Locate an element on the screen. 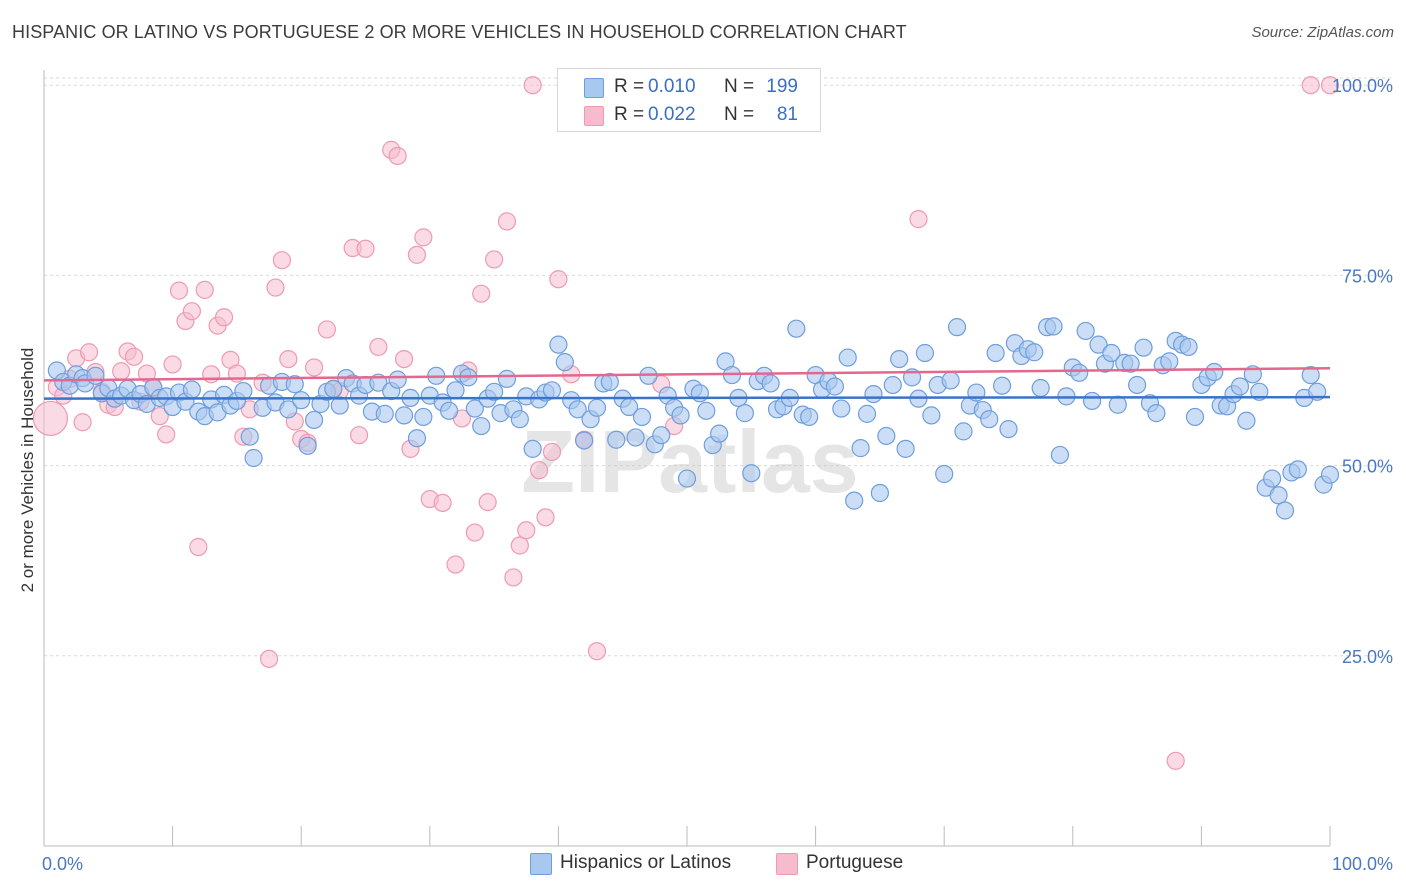 The image size is (1406, 892). correlation-legend: R = 0.010 N = 199 R = 0.022 N = 81 is located at coordinates (689, 100).